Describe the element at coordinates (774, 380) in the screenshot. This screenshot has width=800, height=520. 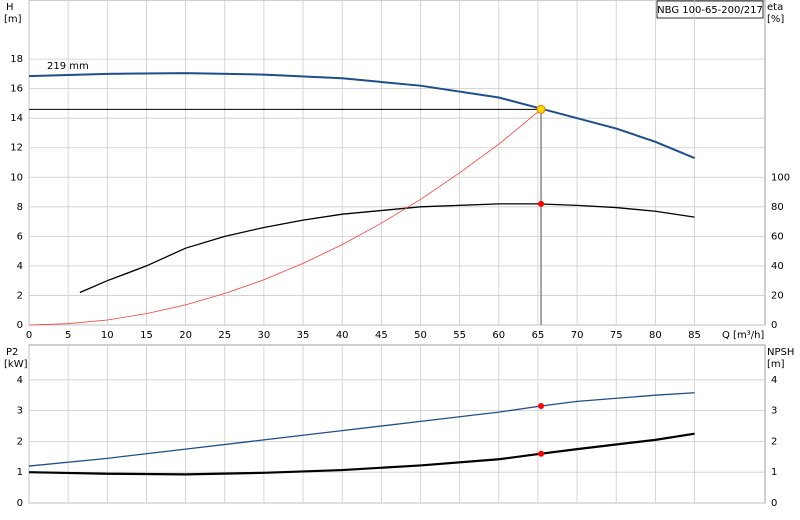
I see `y2-tick-label: 4` at that location.